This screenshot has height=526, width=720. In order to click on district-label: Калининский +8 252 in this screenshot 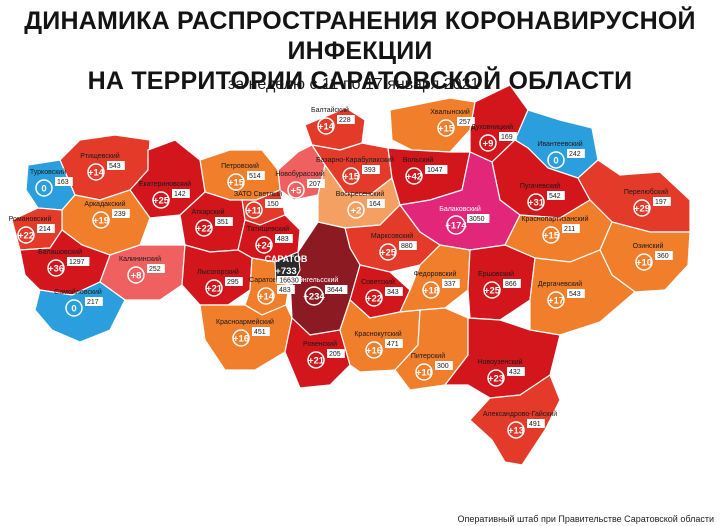, I will do `click(142, 269)`.